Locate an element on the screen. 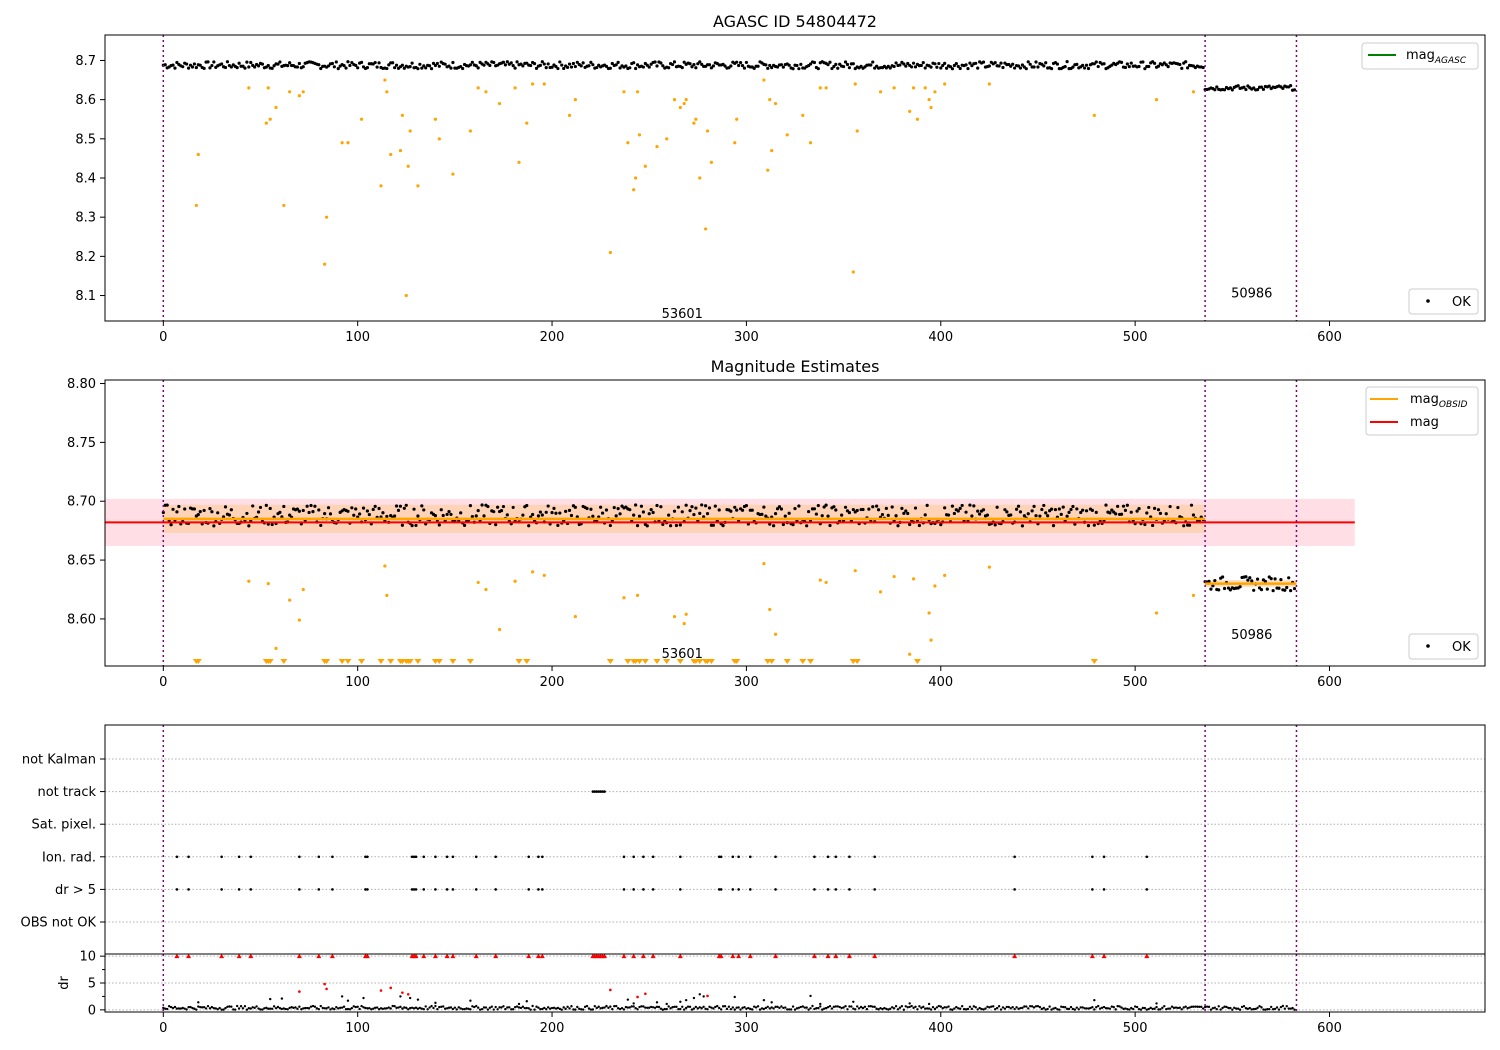 Image resolution: width=1500 pixels, height=1050 pixels. x-tick-label: 0 is located at coordinates (163, 682).